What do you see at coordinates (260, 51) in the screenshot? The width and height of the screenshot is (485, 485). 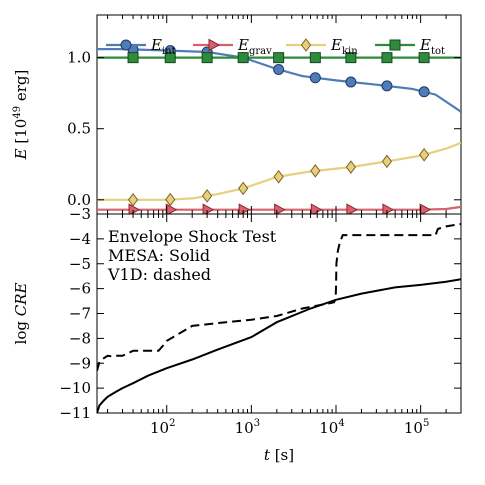 I see `legend-sub-grav: grav` at bounding box center [260, 51].